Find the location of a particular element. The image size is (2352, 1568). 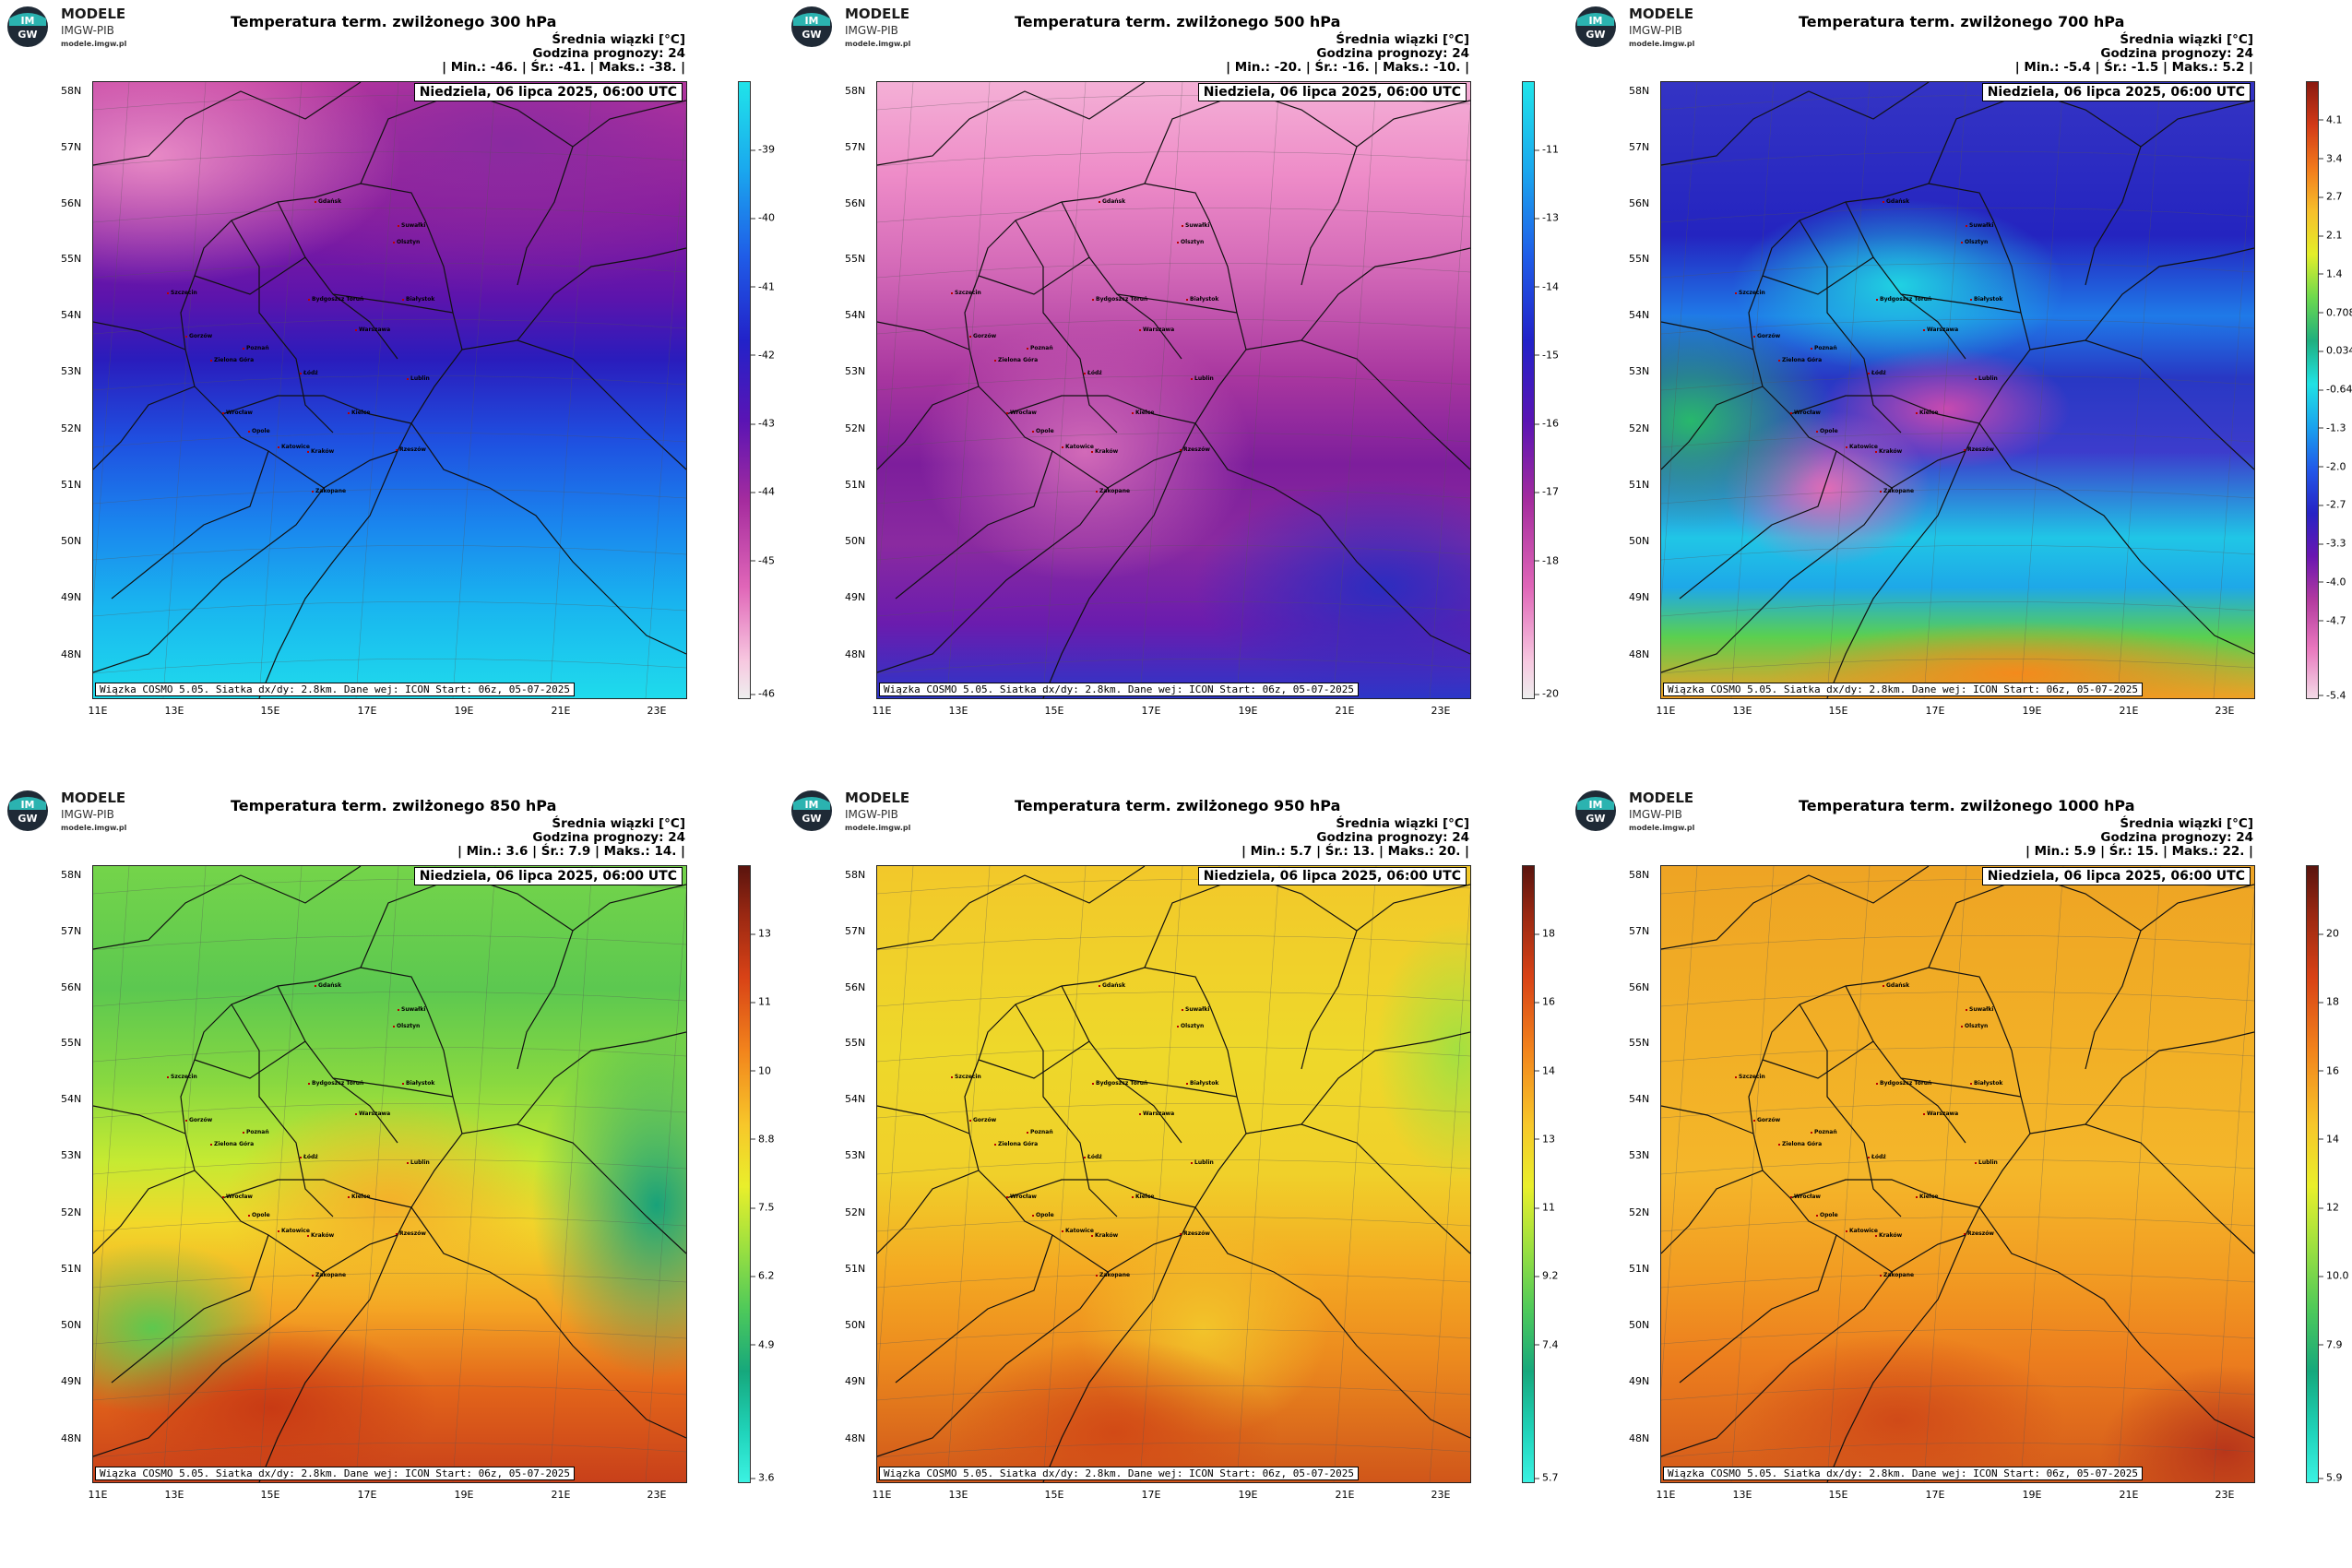

color-scale-tick: 2.1 is located at coordinates (2331, 235).